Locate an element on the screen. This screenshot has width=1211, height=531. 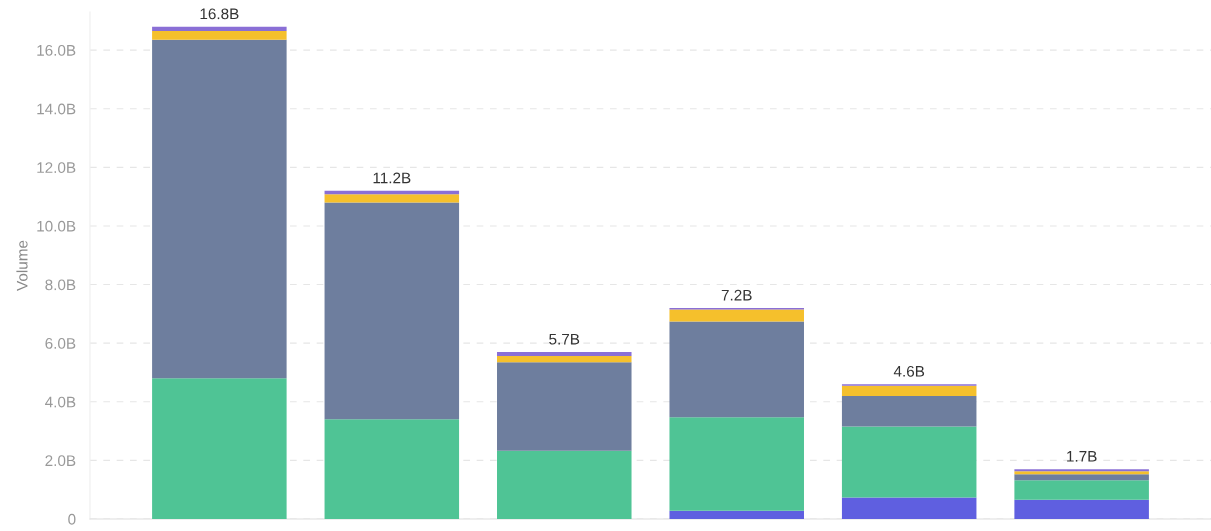
total-label: 16.8B is located at coordinates (219, 14).